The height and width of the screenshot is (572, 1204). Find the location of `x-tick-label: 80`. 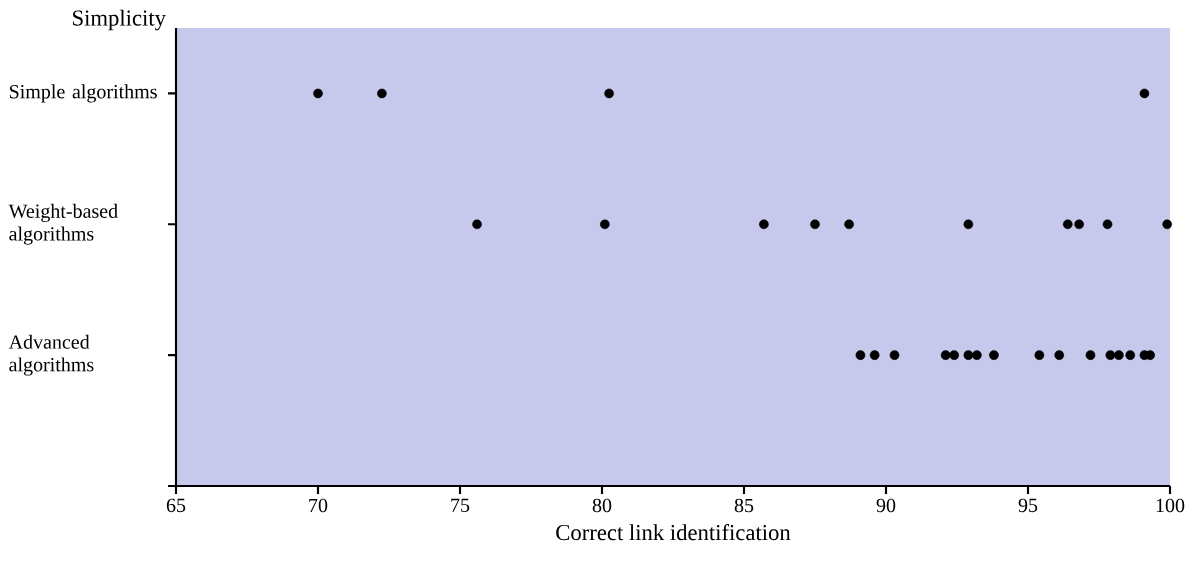

x-tick-label: 80 is located at coordinates (602, 505).